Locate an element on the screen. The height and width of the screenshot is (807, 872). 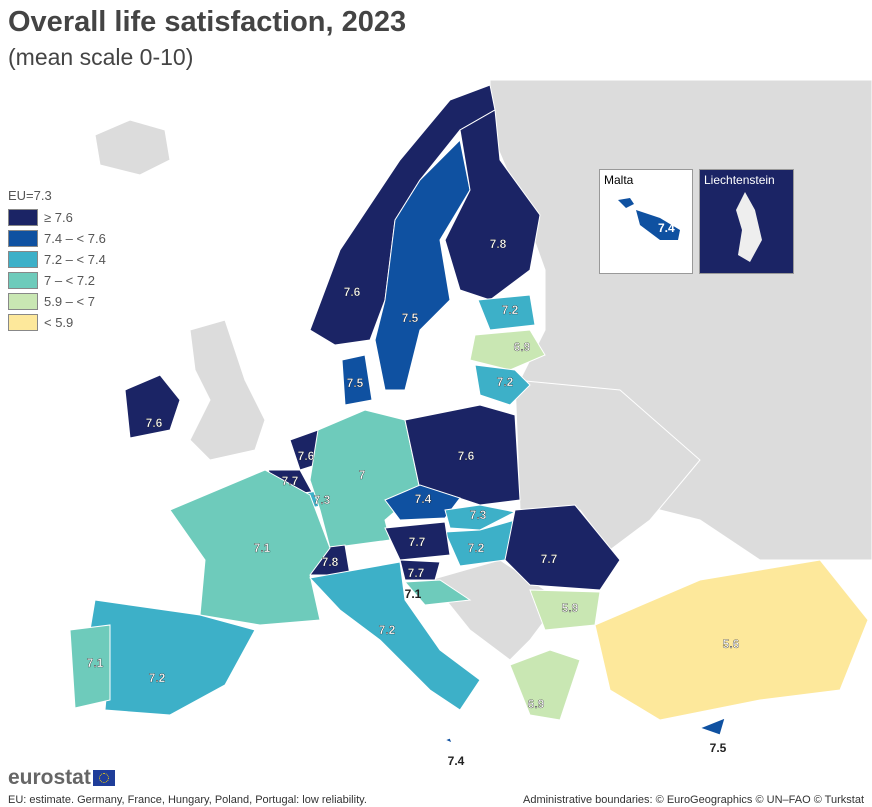
uk is located at coordinates (227, 390).